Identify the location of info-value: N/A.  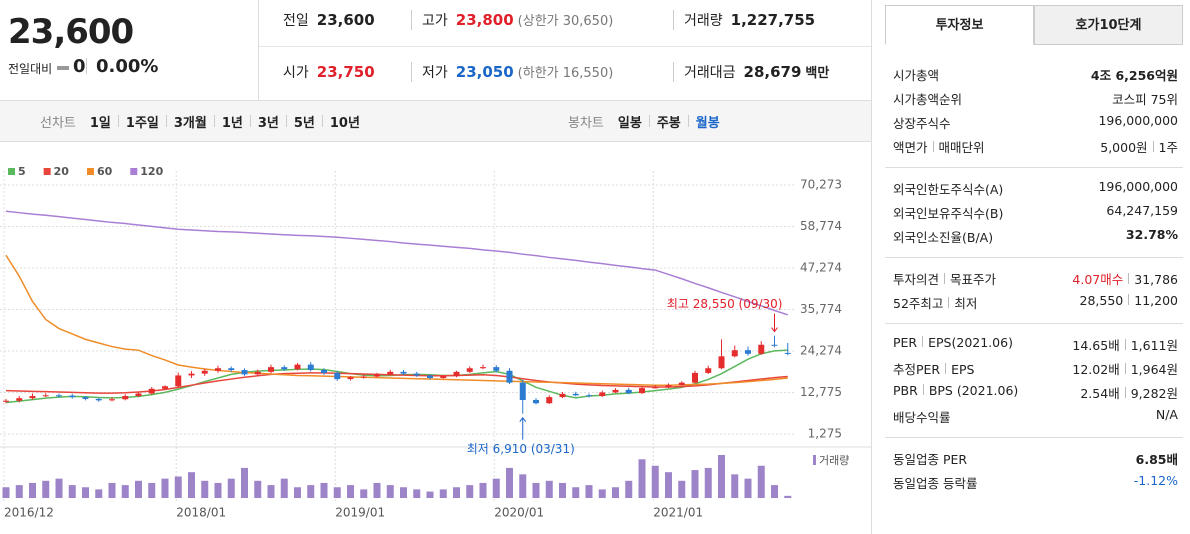
(1167, 414).